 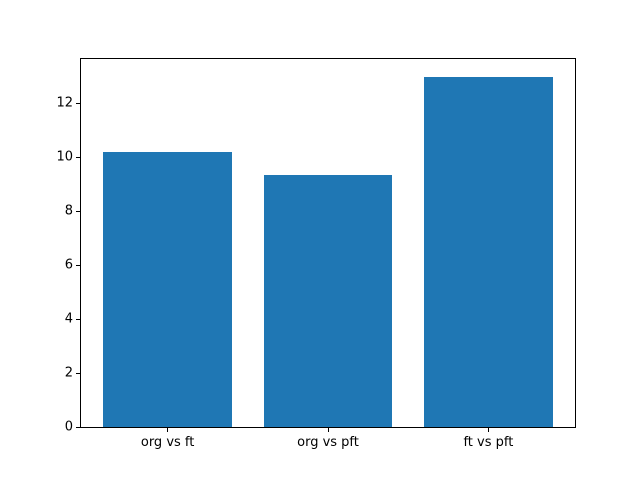 I want to click on y-tick-label: 8, so click(x=68, y=211).